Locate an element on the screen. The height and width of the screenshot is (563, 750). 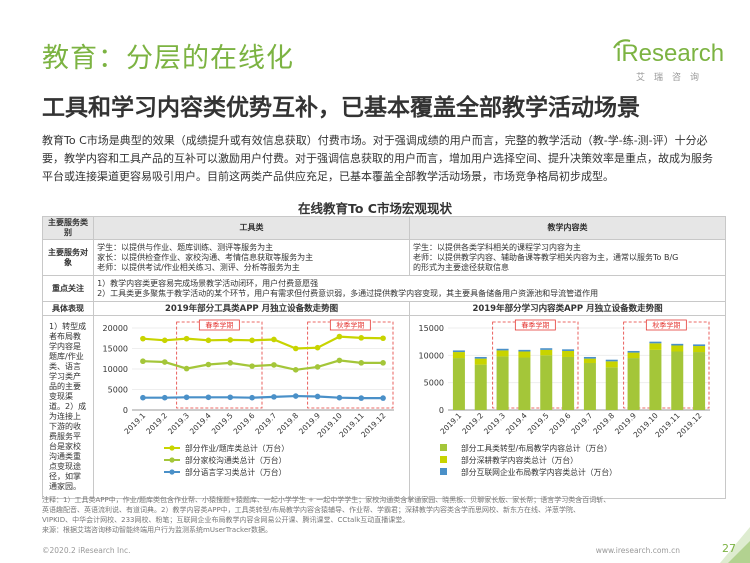
header-content: 教学内容类 is located at coordinates (567, 228).